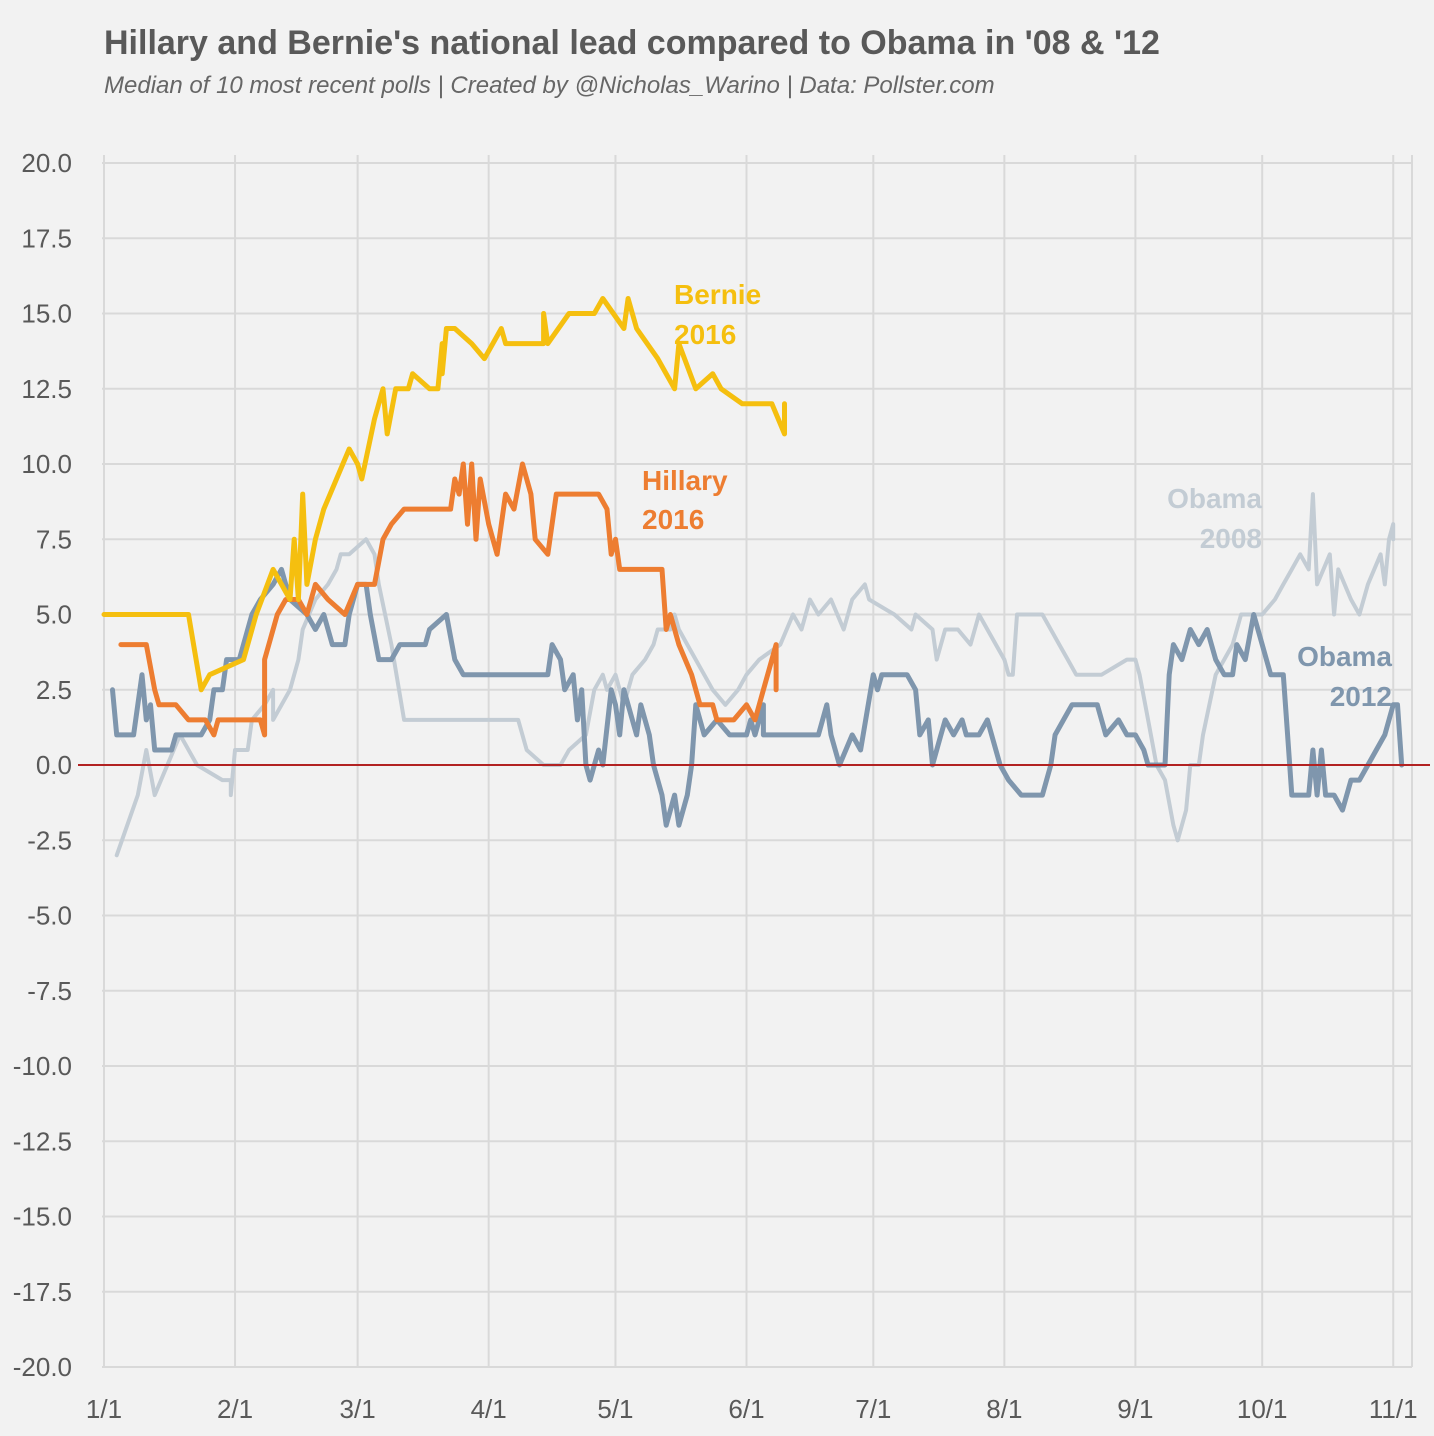 The height and width of the screenshot is (1436, 1434). Describe the element at coordinates (358, 1409) in the screenshot. I see `x-tick-label: 3/1` at that location.